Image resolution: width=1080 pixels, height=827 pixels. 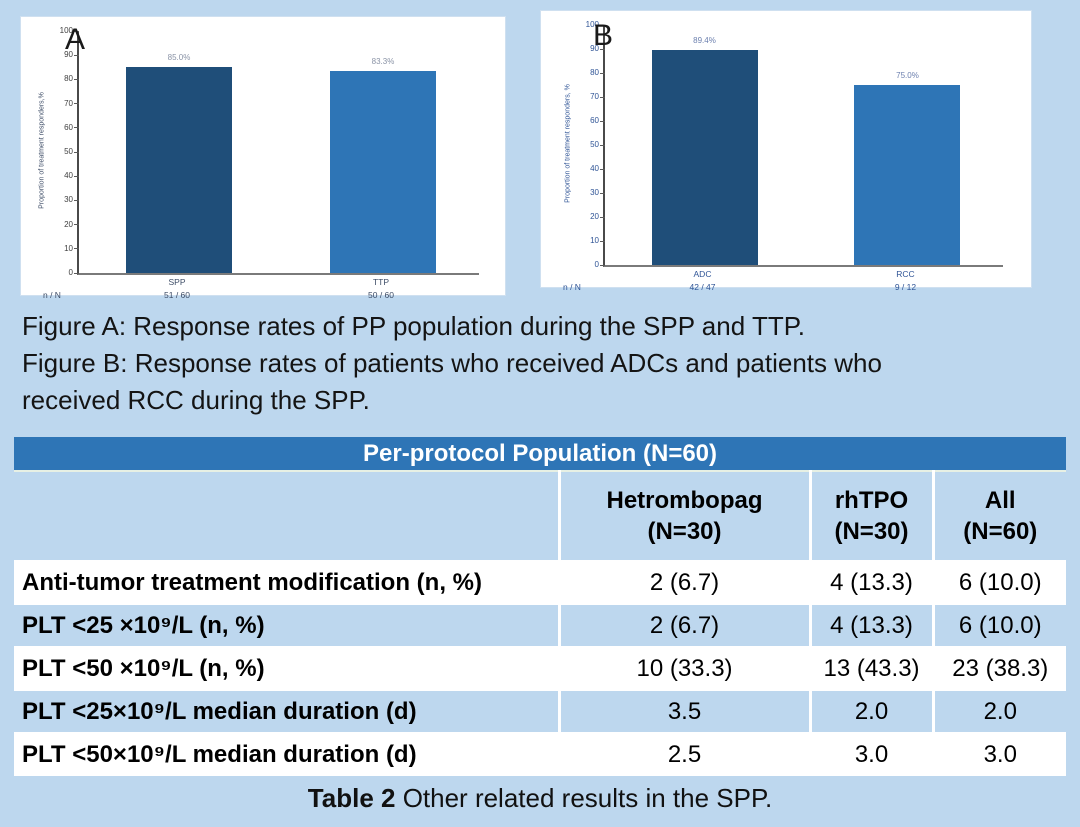 I want to click on table-title: Per-protocol Population (N=60), so click(x=540, y=454).